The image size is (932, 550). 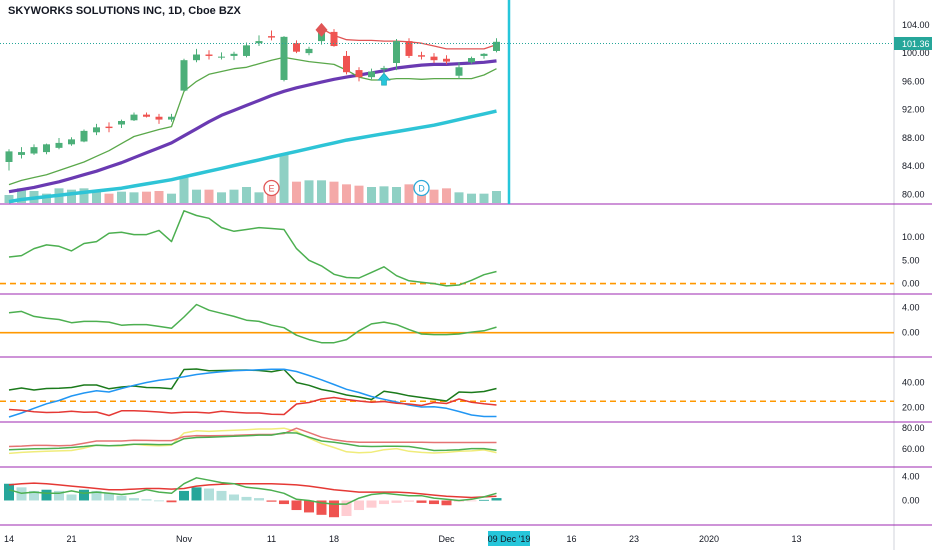 I want to click on price-tick-5: 100.00, so click(x=916, y=53).